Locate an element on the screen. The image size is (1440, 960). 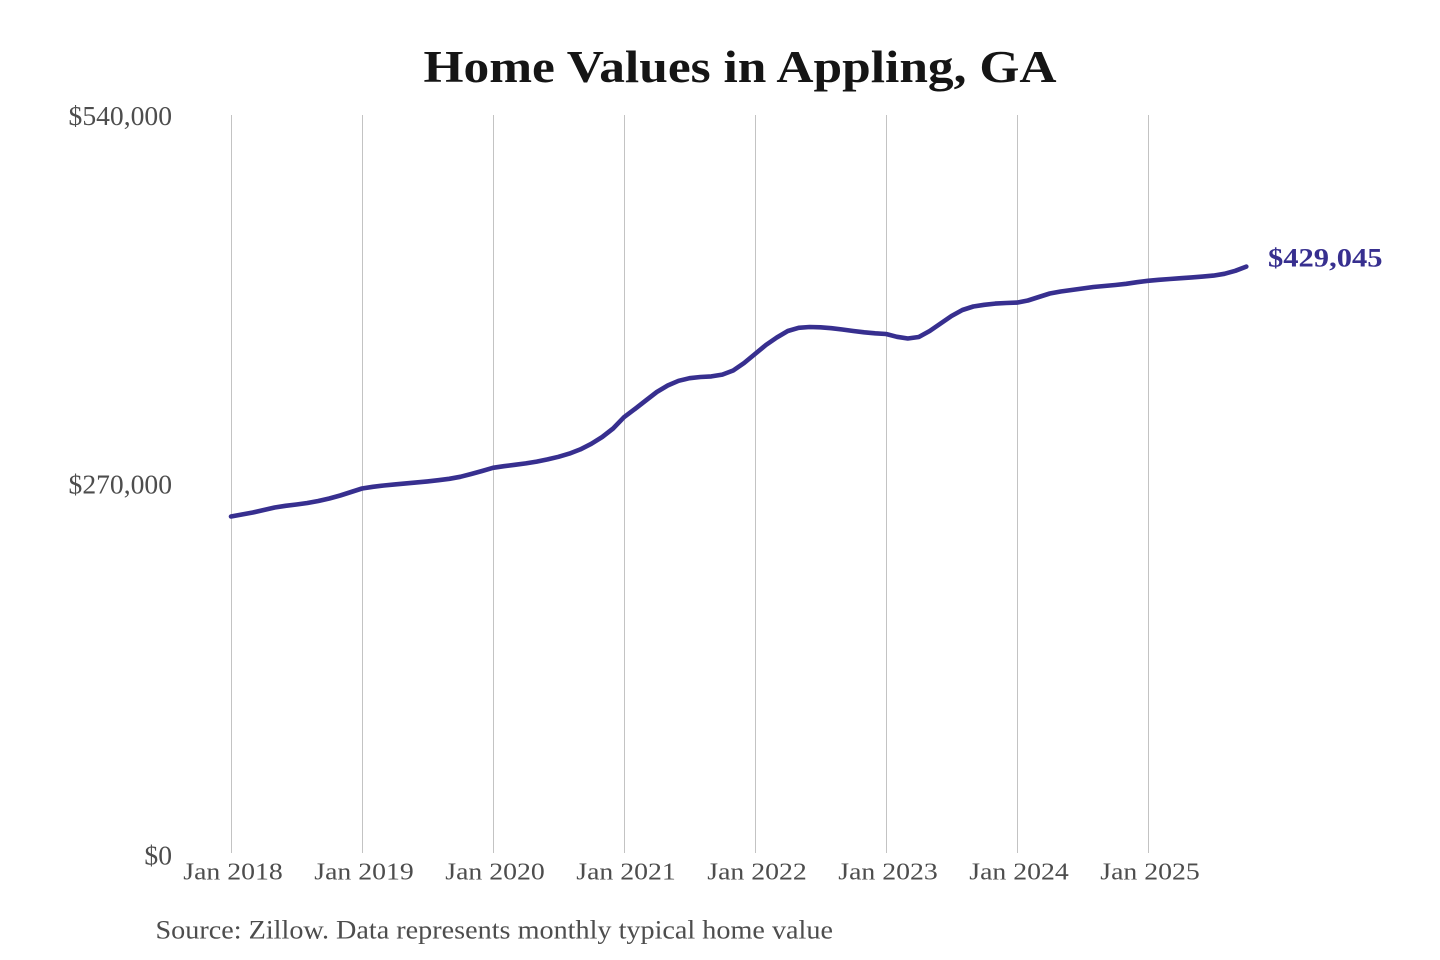
svg-text: Jan 2023 is located at coordinates (888, 871).